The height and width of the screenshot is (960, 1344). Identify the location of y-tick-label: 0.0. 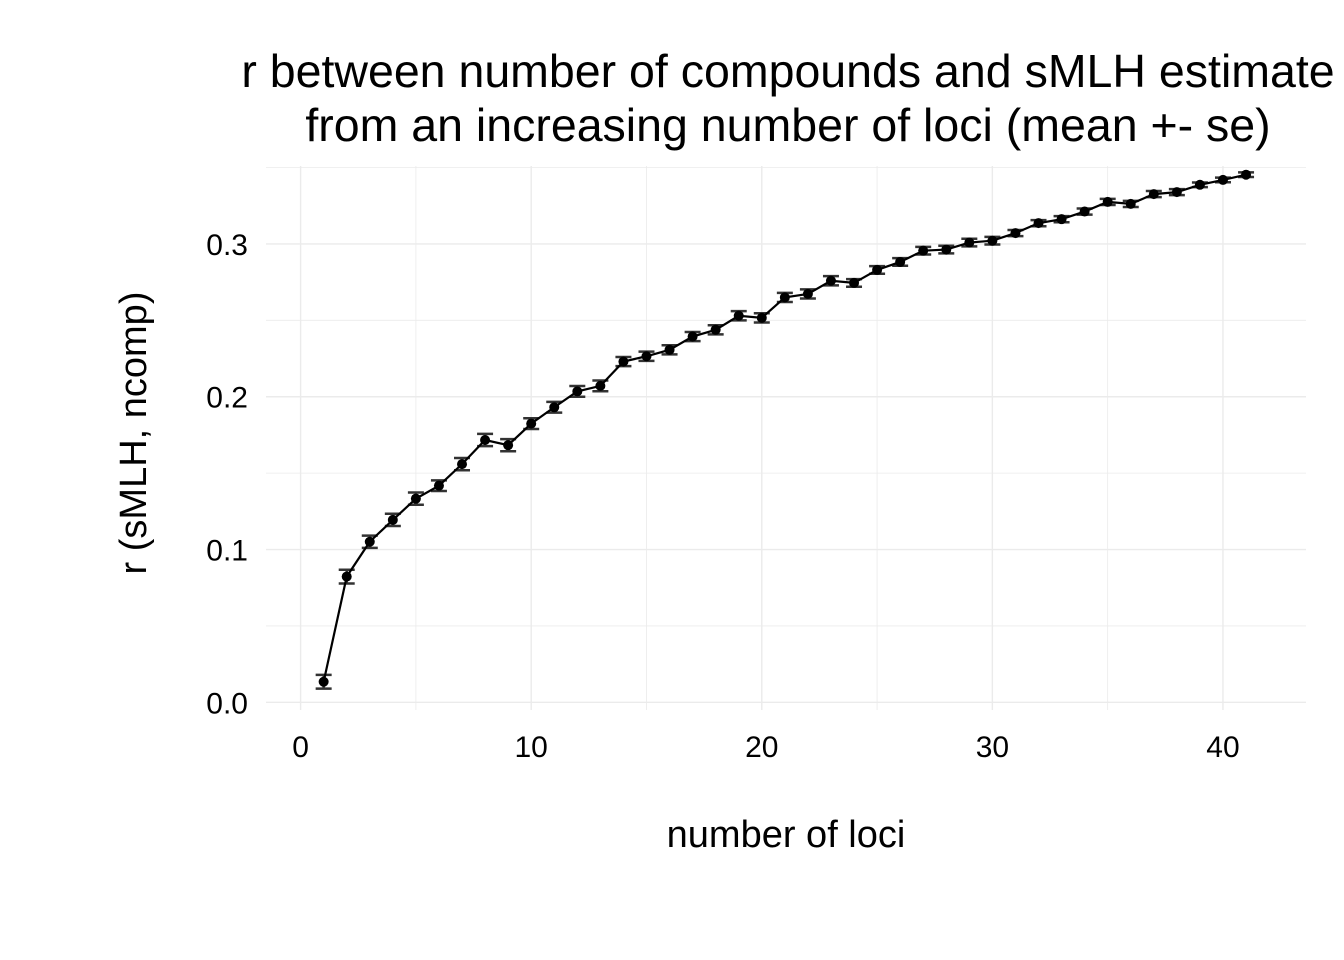
(227, 703).